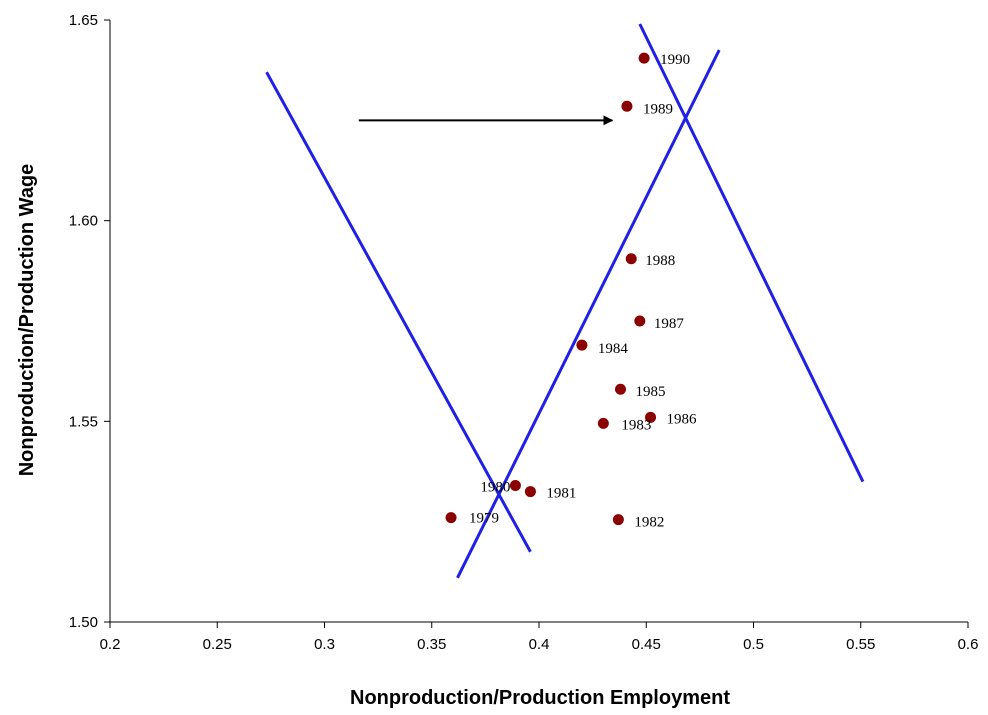 This screenshot has height=715, width=988. I want to click on trend-line, so click(751, 253).